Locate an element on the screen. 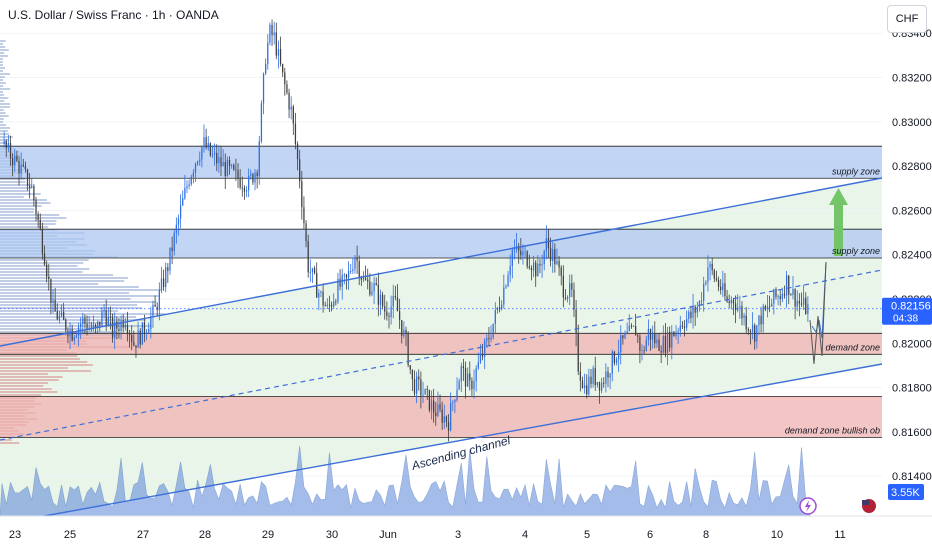  projection-zigzag is located at coordinates (818, 313).